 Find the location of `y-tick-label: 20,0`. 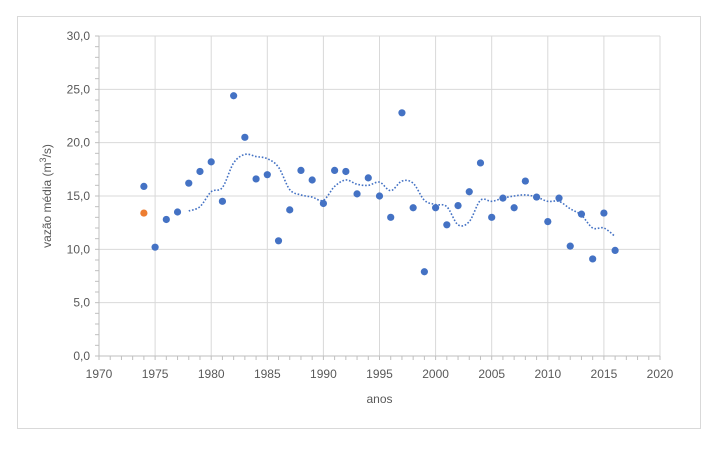

y-tick-label: 20,0 is located at coordinates (79, 143).